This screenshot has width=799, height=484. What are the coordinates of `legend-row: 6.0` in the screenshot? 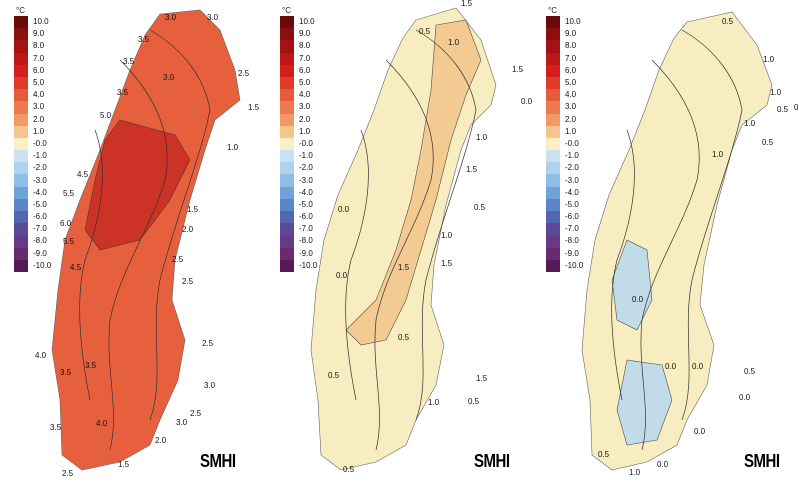 It's located at (571, 70).